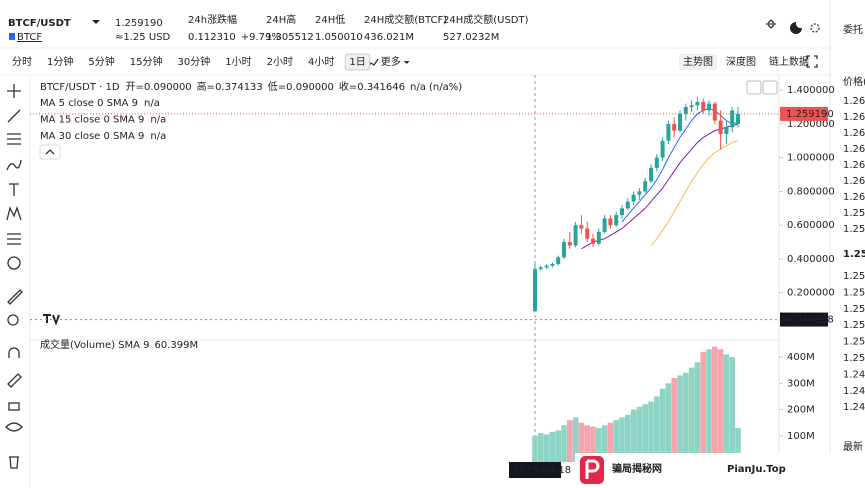  I want to click on icon-settings, so click(815, 28).